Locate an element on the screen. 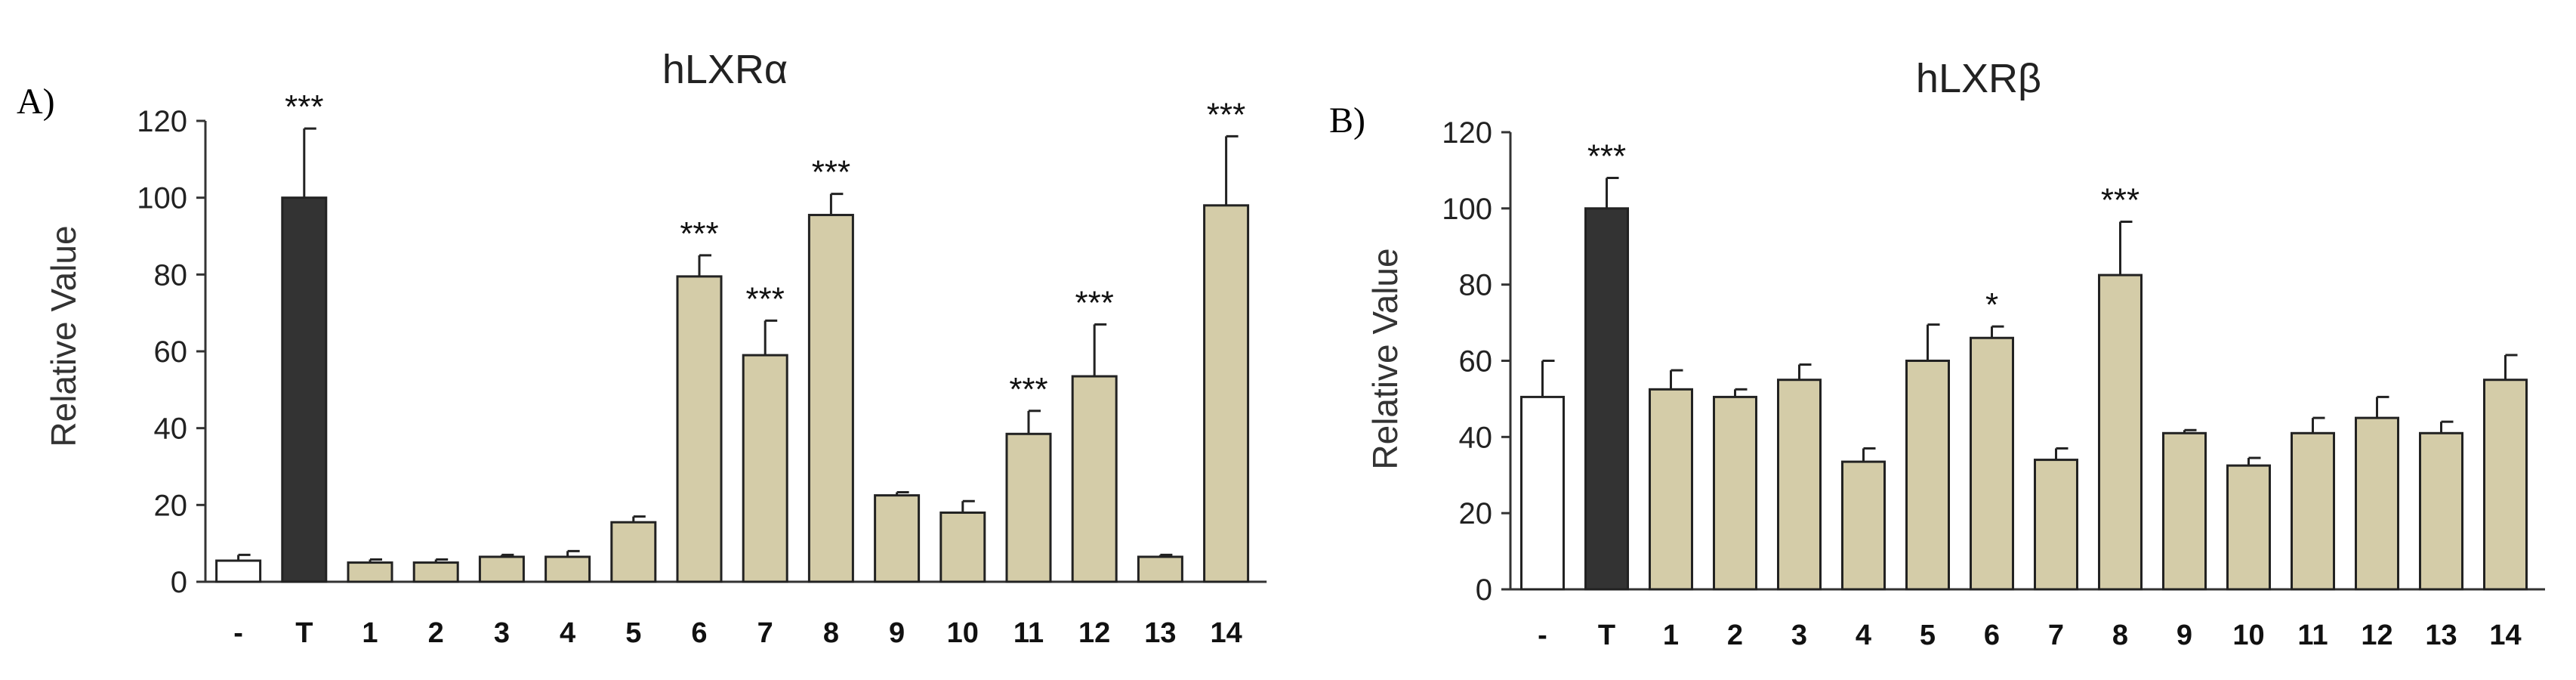 The height and width of the screenshot is (680, 2576). panel-label: A) is located at coordinates (36, 102).